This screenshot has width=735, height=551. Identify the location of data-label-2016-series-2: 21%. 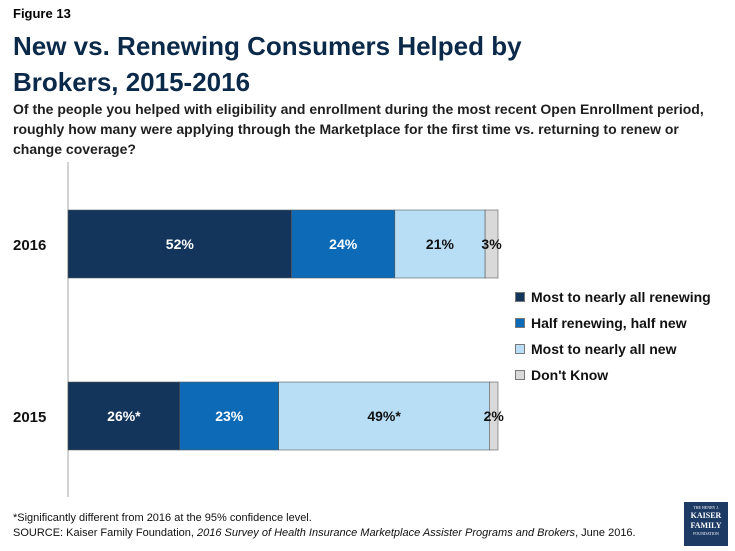
(440, 244).